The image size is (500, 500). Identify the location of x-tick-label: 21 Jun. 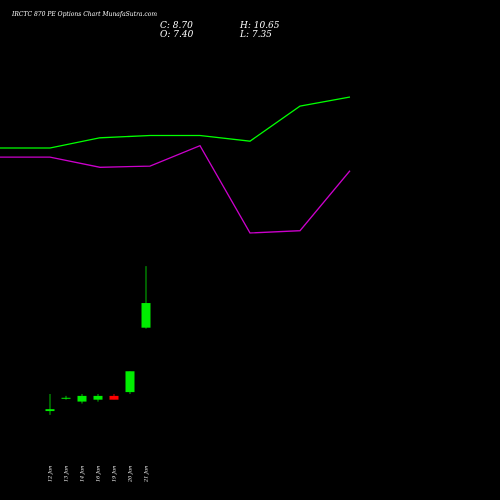
(147, 474).